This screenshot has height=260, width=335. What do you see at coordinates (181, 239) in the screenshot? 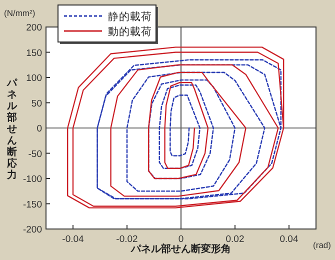
I see `x-tick-label: 0` at bounding box center [181, 239].